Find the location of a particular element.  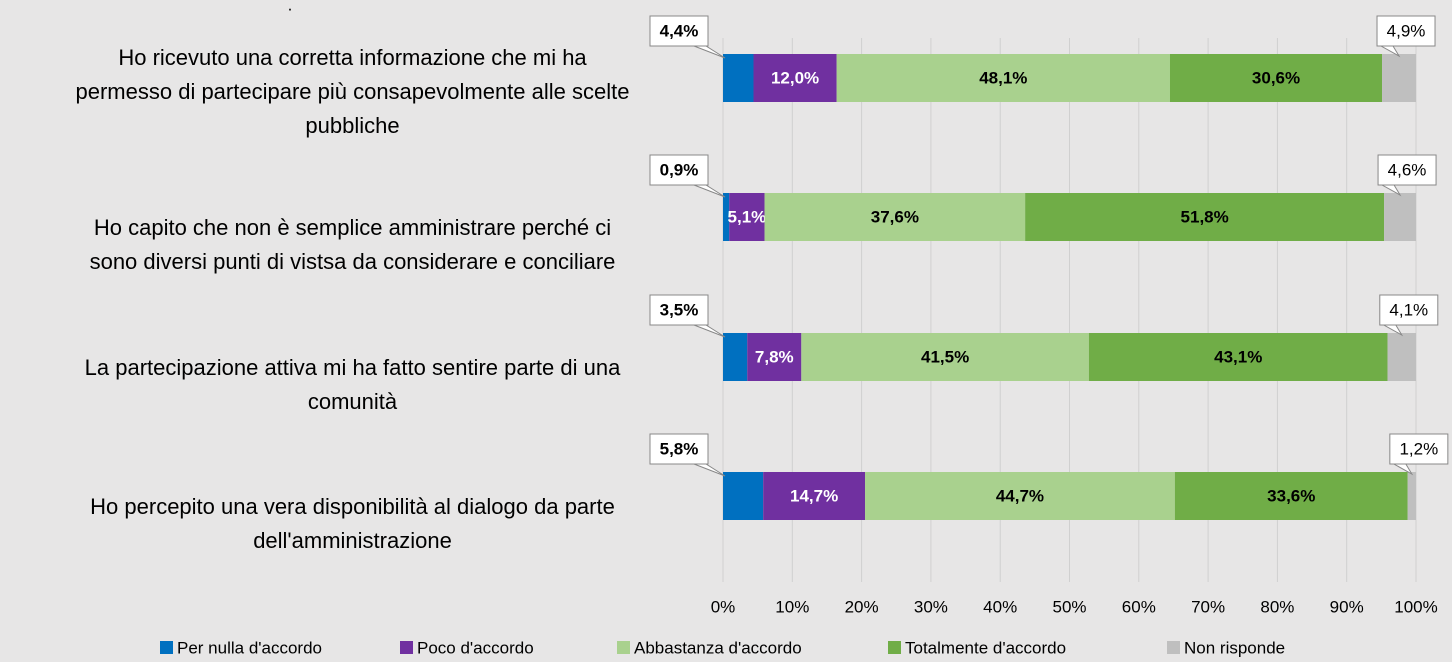

x-tick-label: 80% is located at coordinates (1277, 606).